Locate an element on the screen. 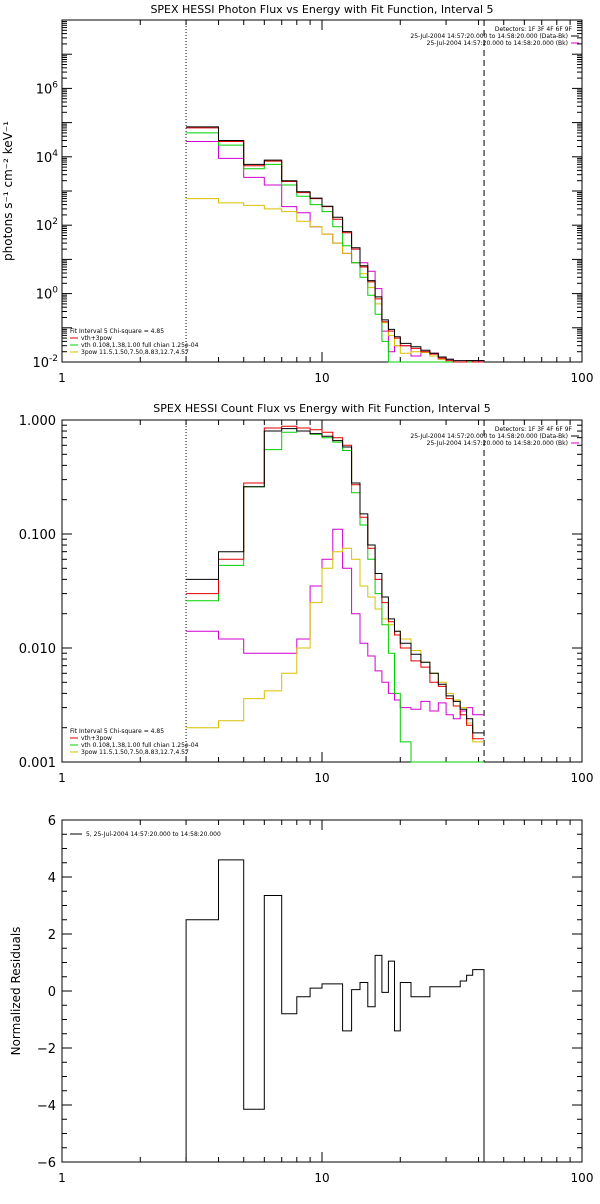 This screenshot has height=1204, width=600. y-tick-exponent: 6 is located at coordinates (55, 85).